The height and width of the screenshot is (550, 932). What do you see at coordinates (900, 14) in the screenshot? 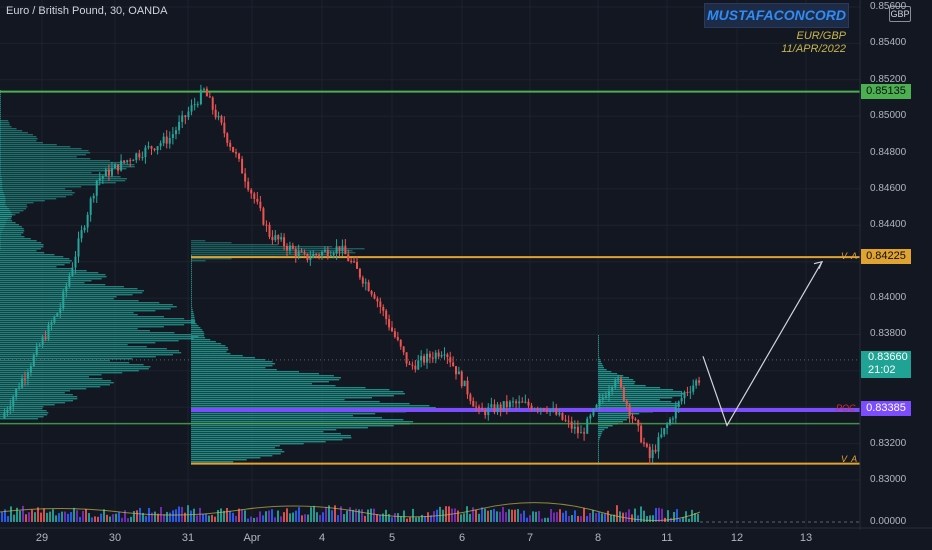
I see `currency-badge: GBP` at bounding box center [900, 14].